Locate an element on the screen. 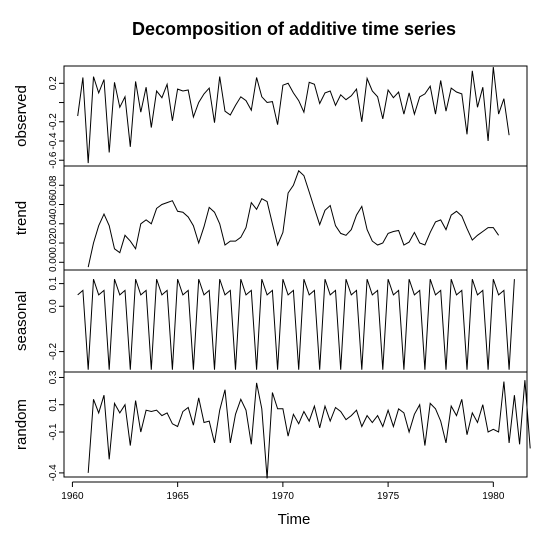 This screenshot has width=553, height=552. random-series-line is located at coordinates (309, 429).